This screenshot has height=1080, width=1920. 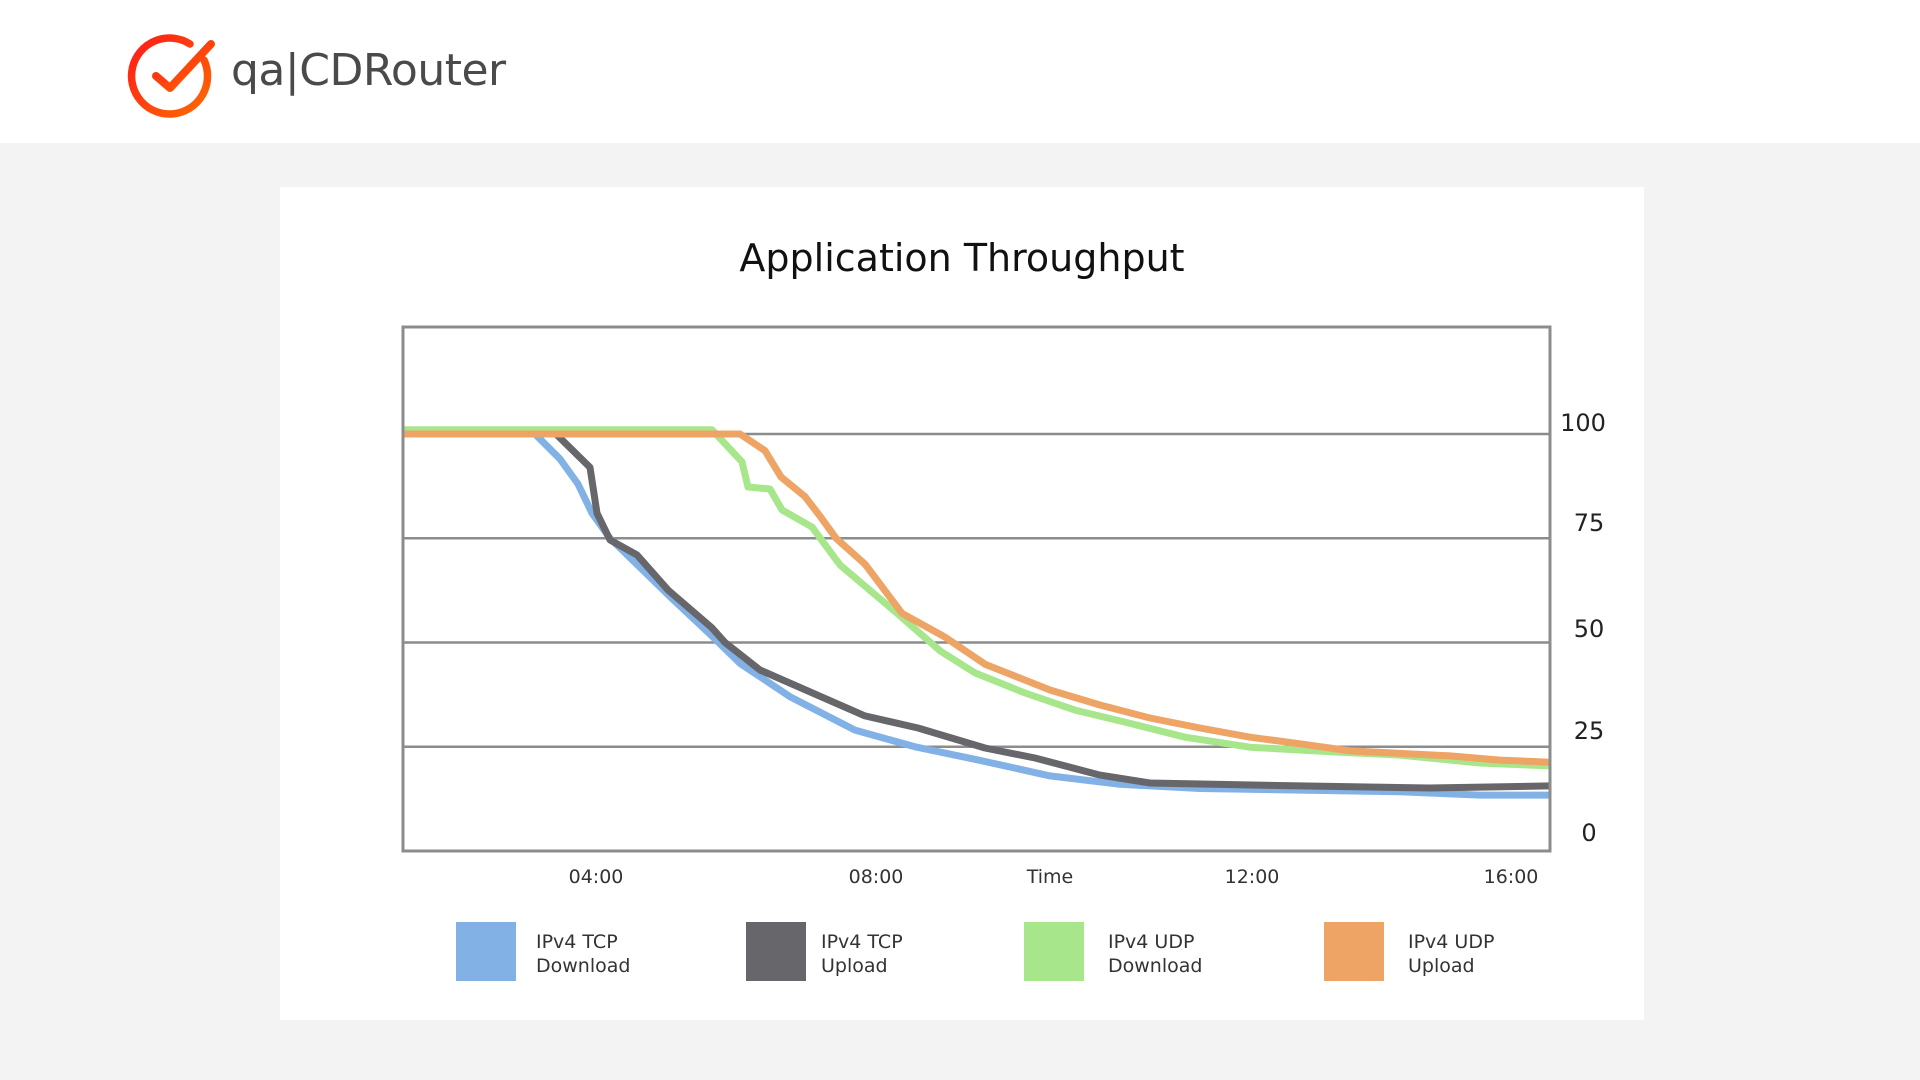 What do you see at coordinates (1589, 629) in the screenshot?
I see `y-tick-50: 50` at bounding box center [1589, 629].